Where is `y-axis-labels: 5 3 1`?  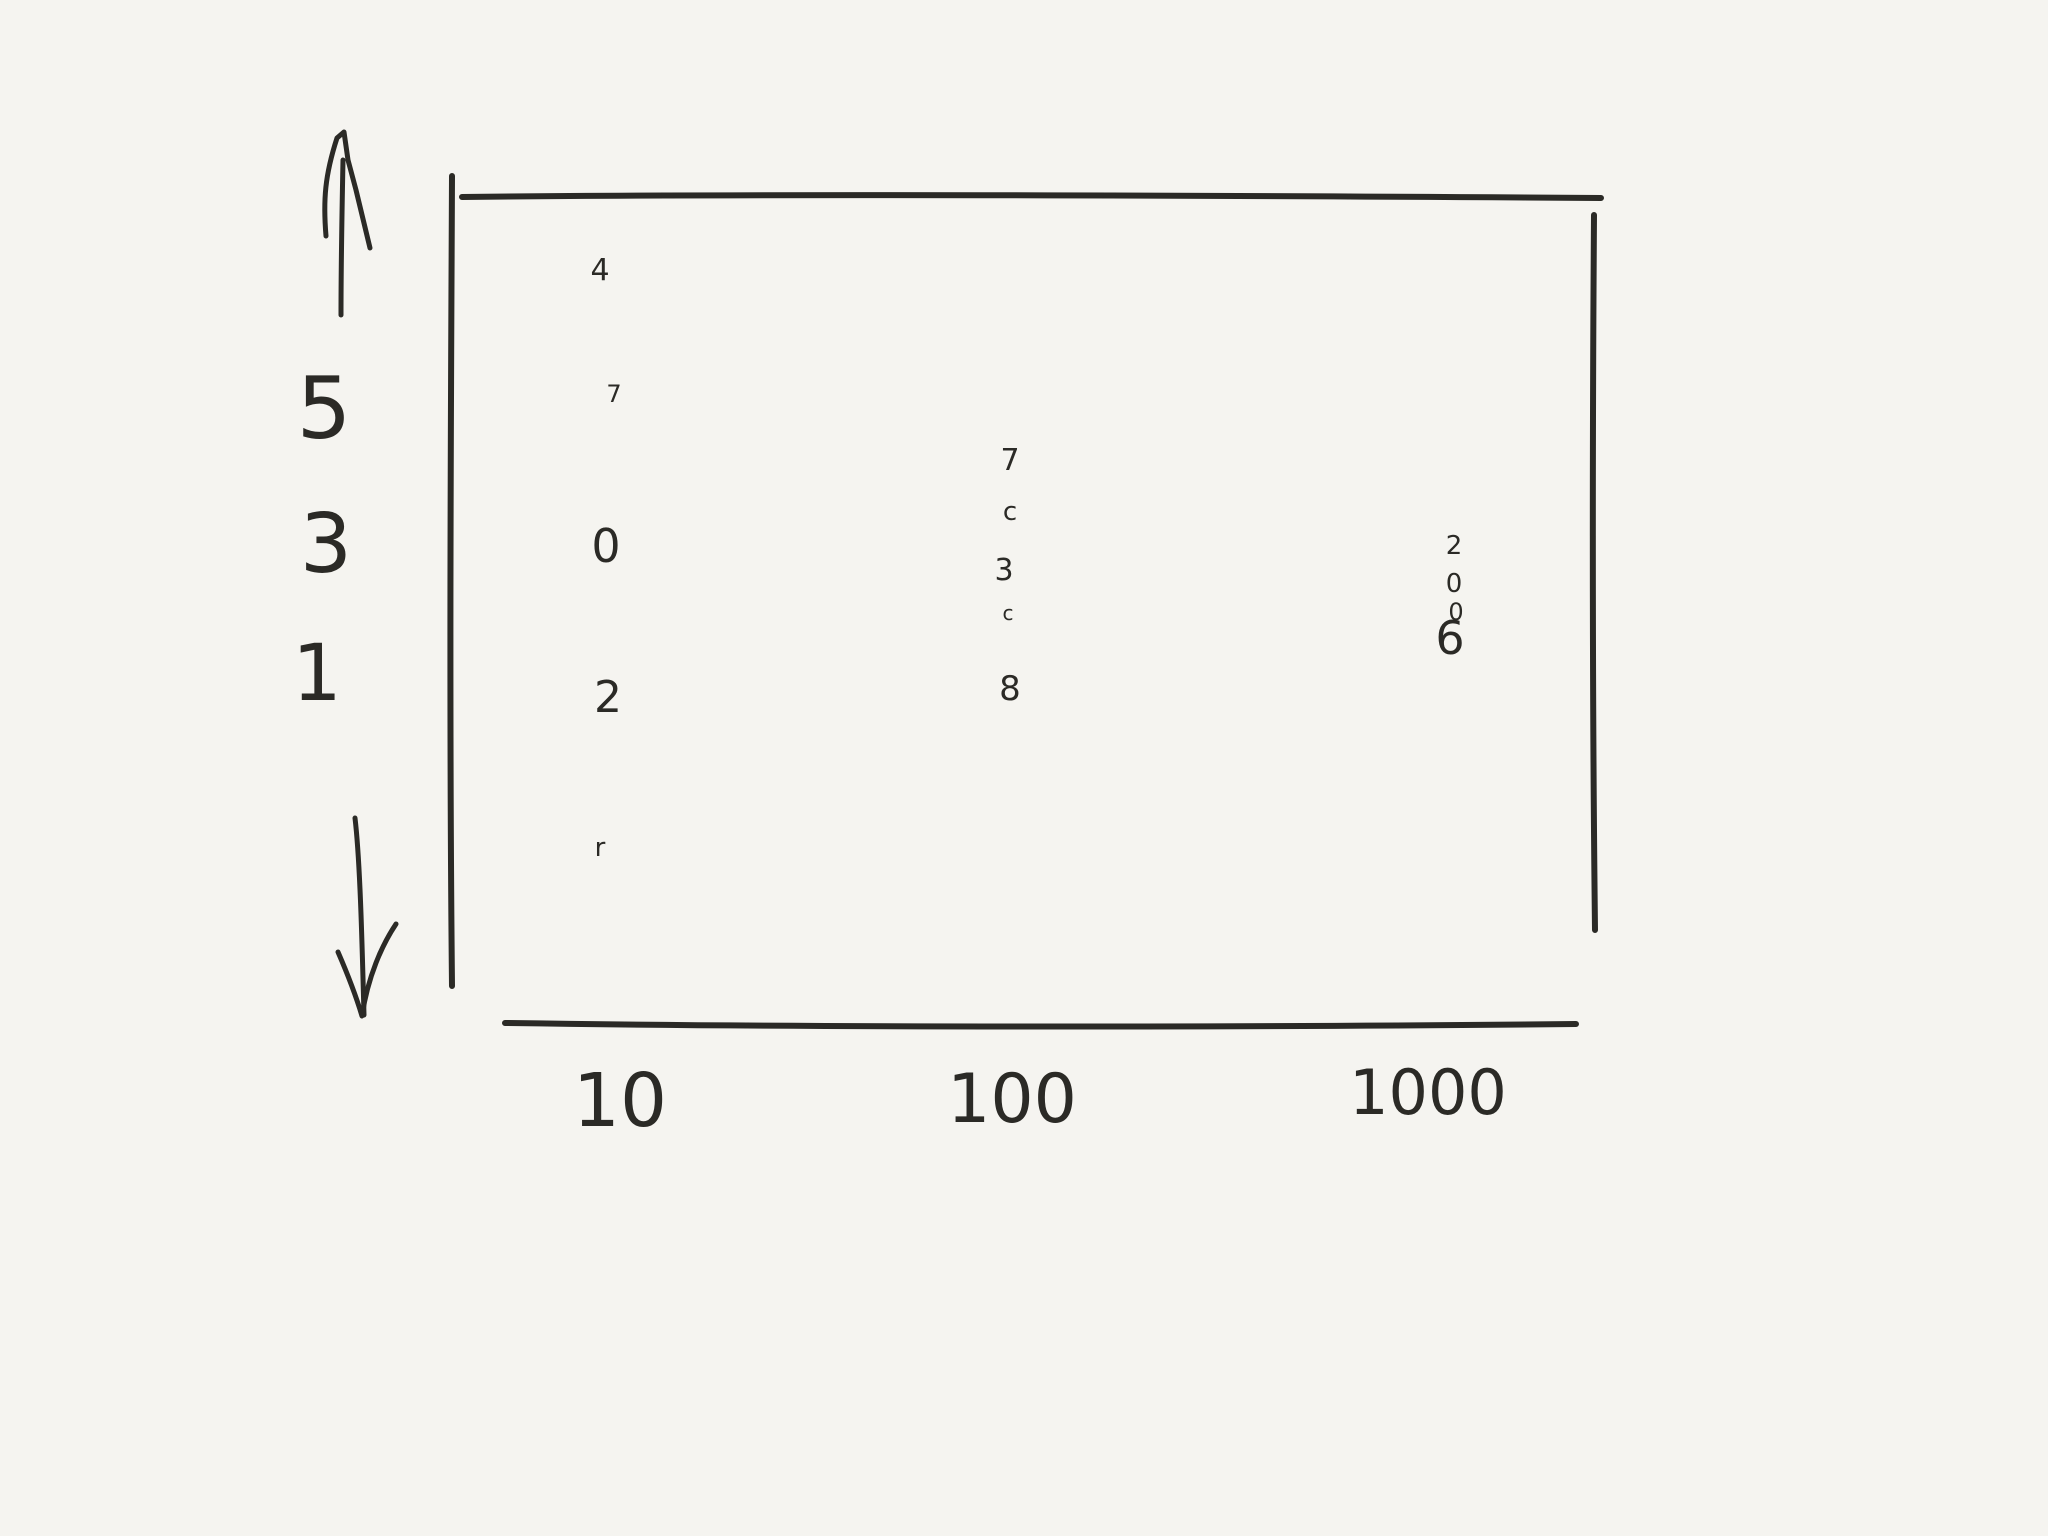
y-axis-labels: 5 3 1 is located at coordinates (322, 539).